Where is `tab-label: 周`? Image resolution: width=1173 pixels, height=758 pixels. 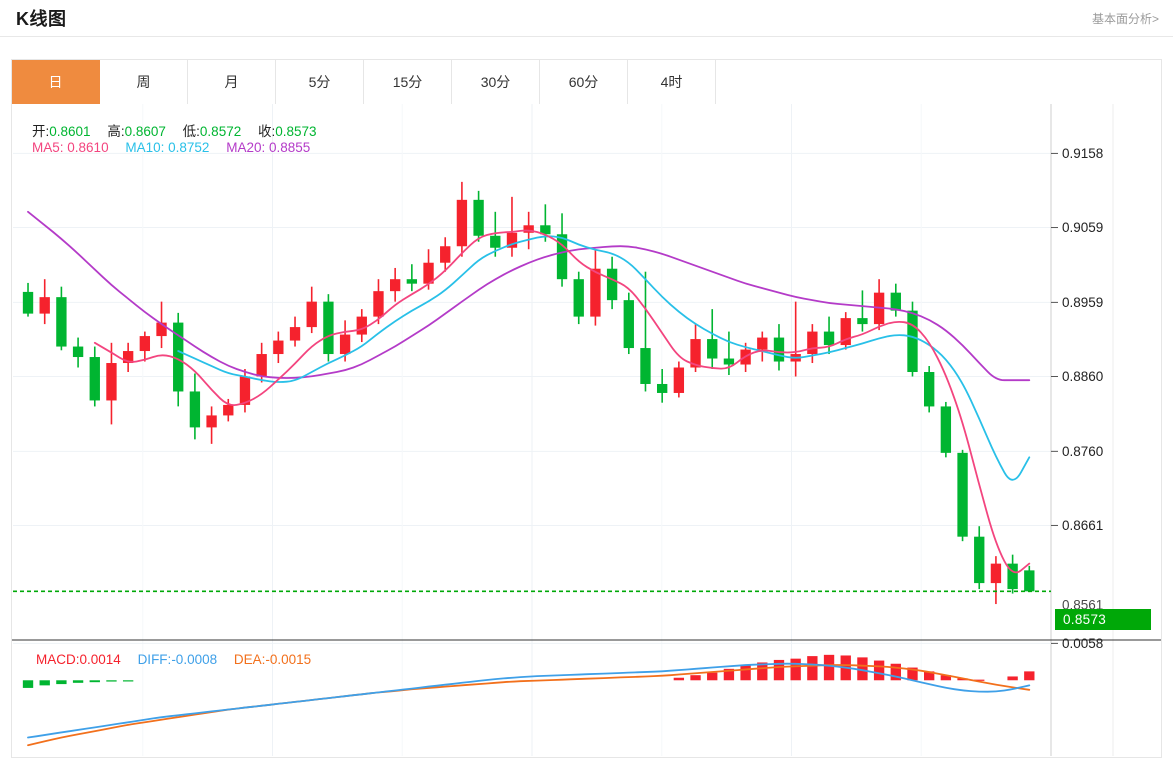
tab-label: 周 is located at coordinates (143, 82).